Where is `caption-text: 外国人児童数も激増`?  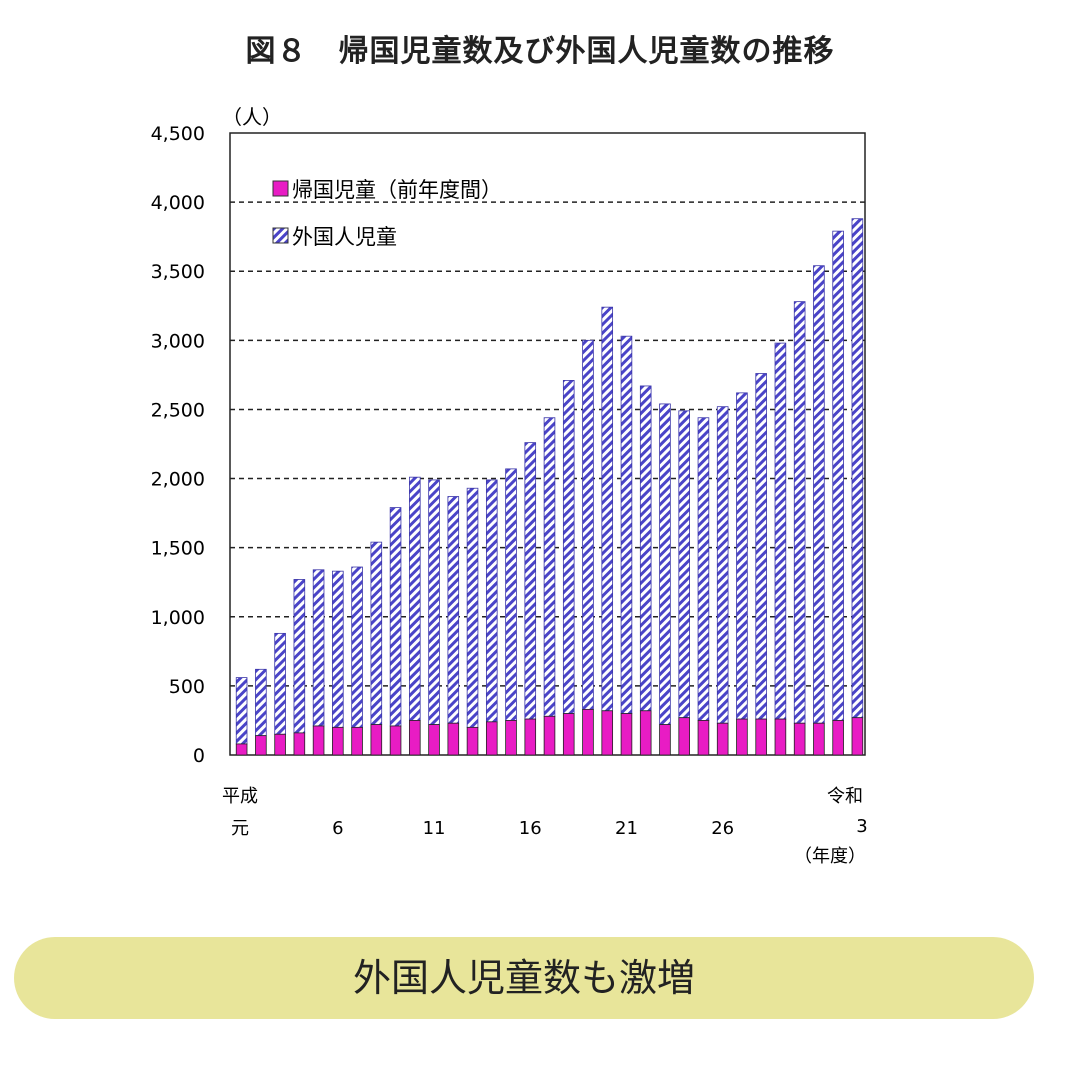
caption-text: 外国人児童数も激増 is located at coordinates (523, 978).